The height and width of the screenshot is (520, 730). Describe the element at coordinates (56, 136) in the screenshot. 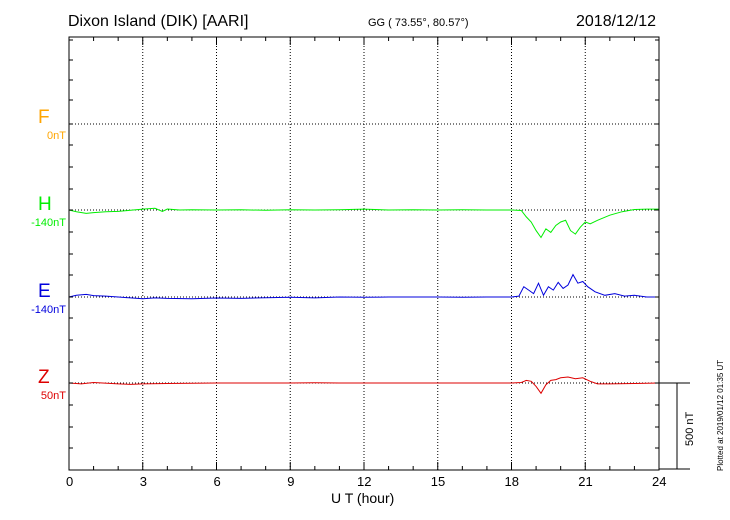

I see `component-offset-f: 0nT` at that location.